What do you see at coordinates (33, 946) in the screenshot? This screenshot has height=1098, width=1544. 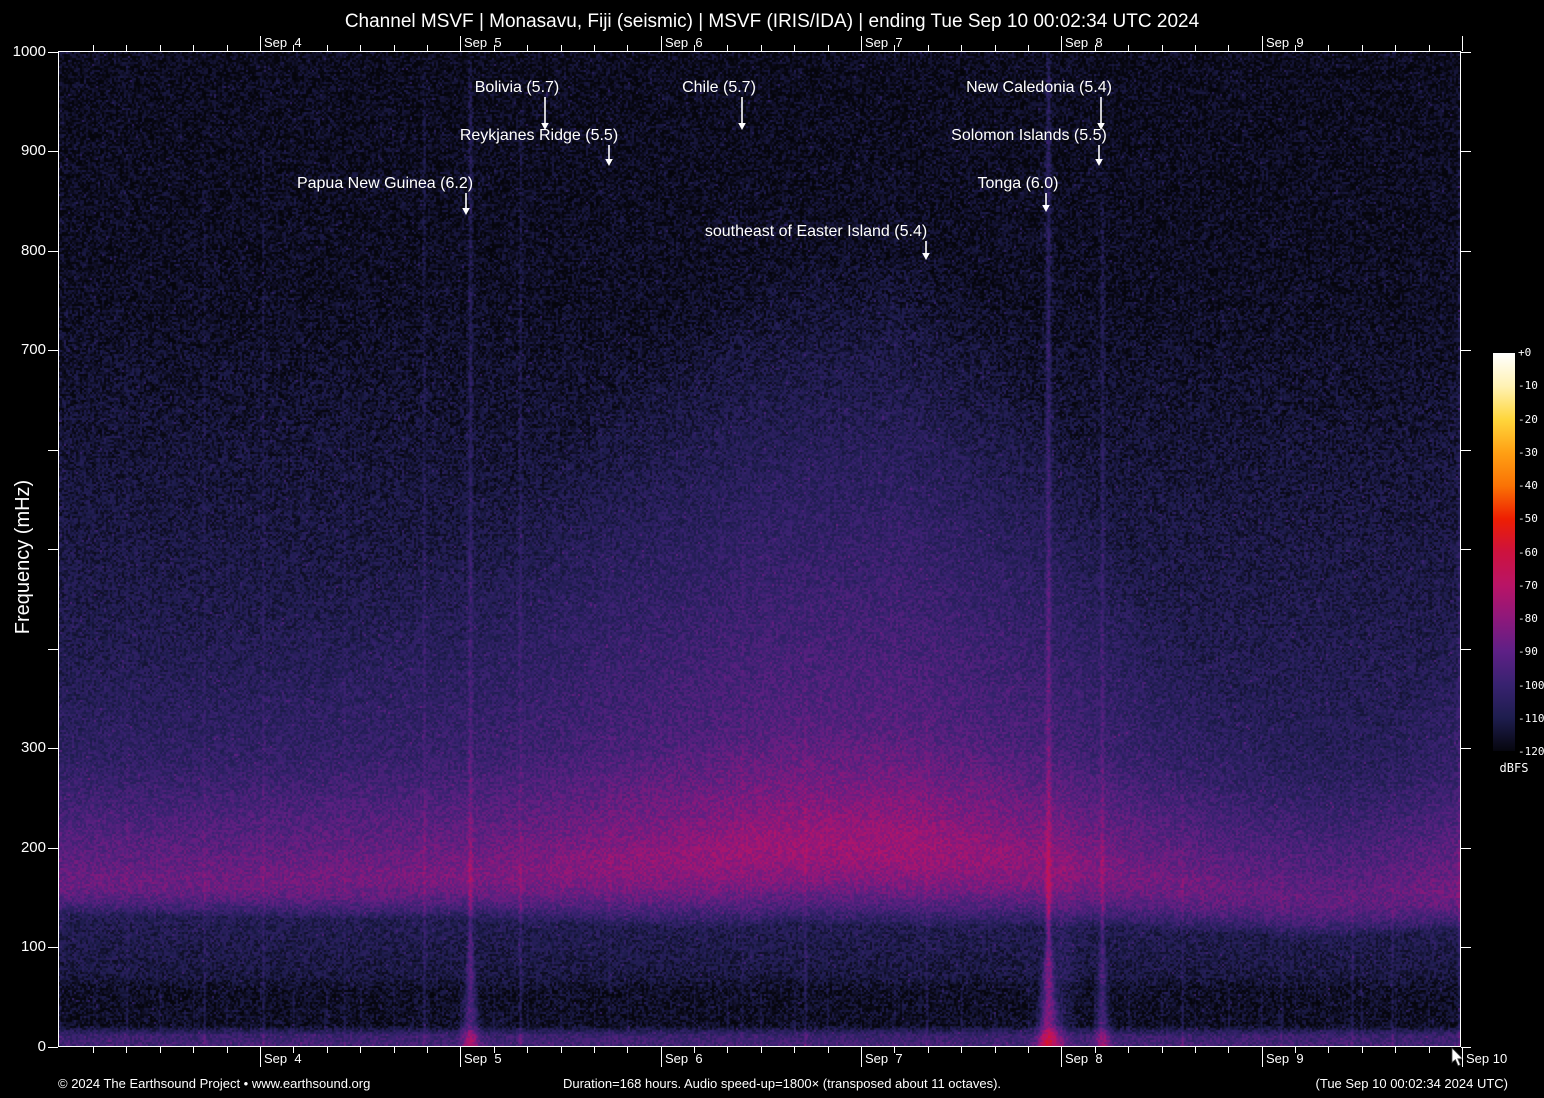 I see `y-tick-label: 100` at bounding box center [33, 946].